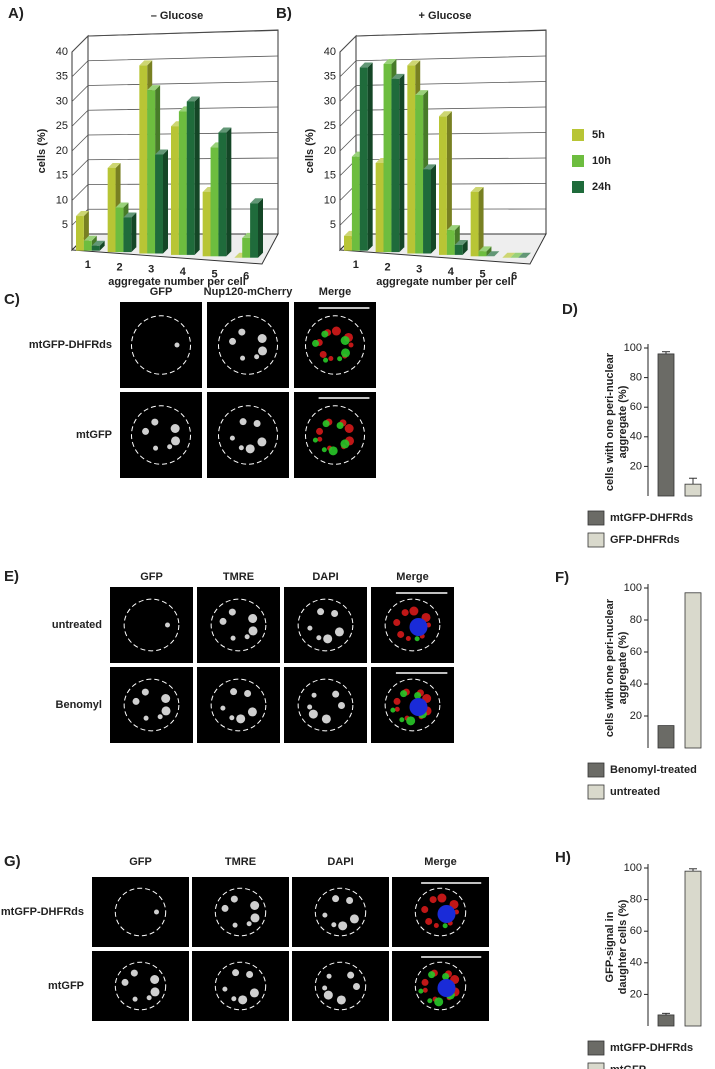 This screenshot has width=715, height=1069. Describe the element at coordinates (62, 126) in the screenshot. I see `y-tick-label: 25` at that location.